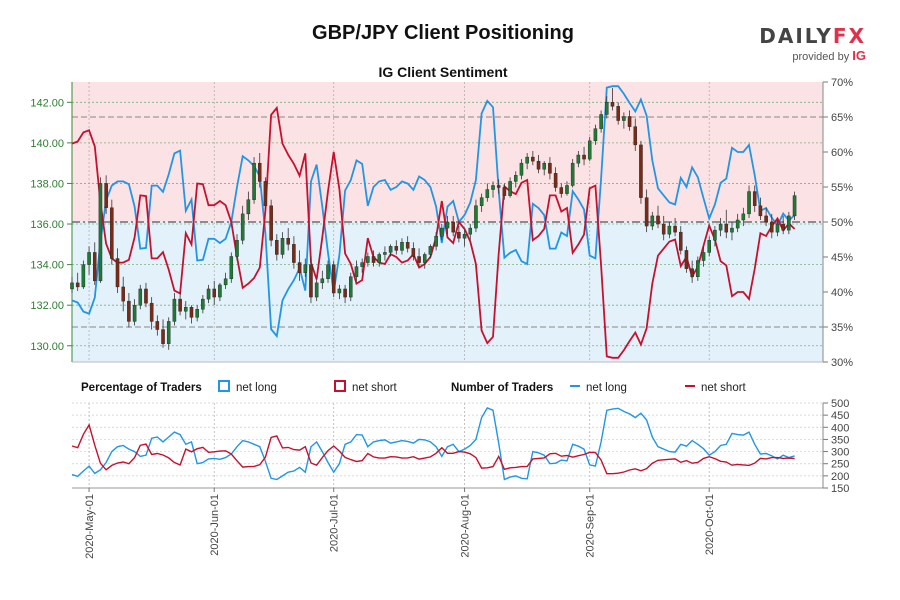 Image resolution: width=900 pixels, height=600 pixels. Describe the element at coordinates (840, 465) in the screenshot. I see `count-tick-label: 250` at that location.